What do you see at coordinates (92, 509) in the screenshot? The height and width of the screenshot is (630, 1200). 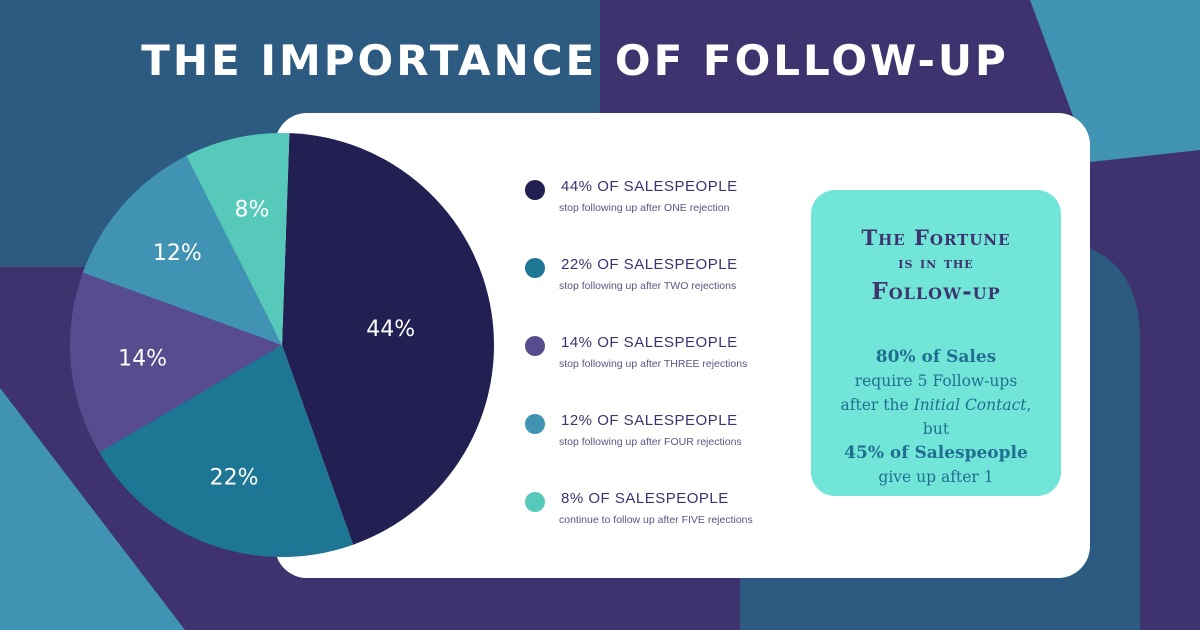 I see `bg-shape-teal-bottom` at bounding box center [92, 509].